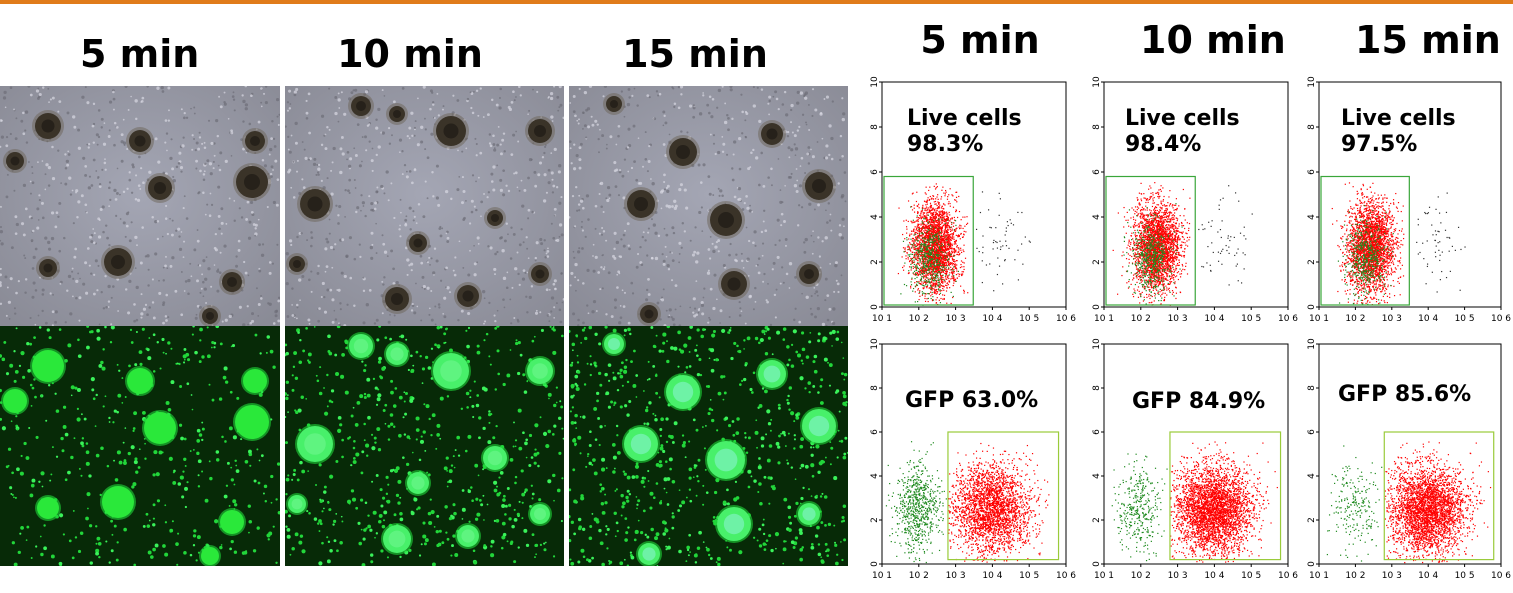 This screenshot has height=593, width=1513. What do you see at coordinates (1195, 464) in the screenshot?
I see `gfp-plot-10min: 0 2 4 6 8 10 10 1 10 2 10 3 10 4 10 5 10 6` at bounding box center [1195, 464].